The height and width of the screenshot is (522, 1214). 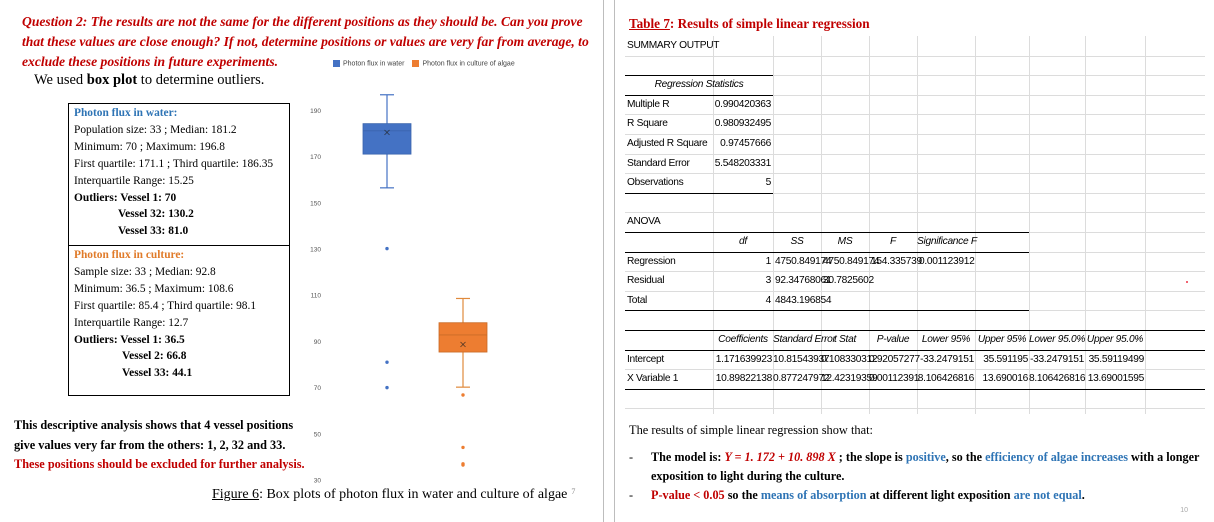 What do you see at coordinates (804, 339) in the screenshot?
I see `coef-header: Standard Error` at bounding box center [804, 339].